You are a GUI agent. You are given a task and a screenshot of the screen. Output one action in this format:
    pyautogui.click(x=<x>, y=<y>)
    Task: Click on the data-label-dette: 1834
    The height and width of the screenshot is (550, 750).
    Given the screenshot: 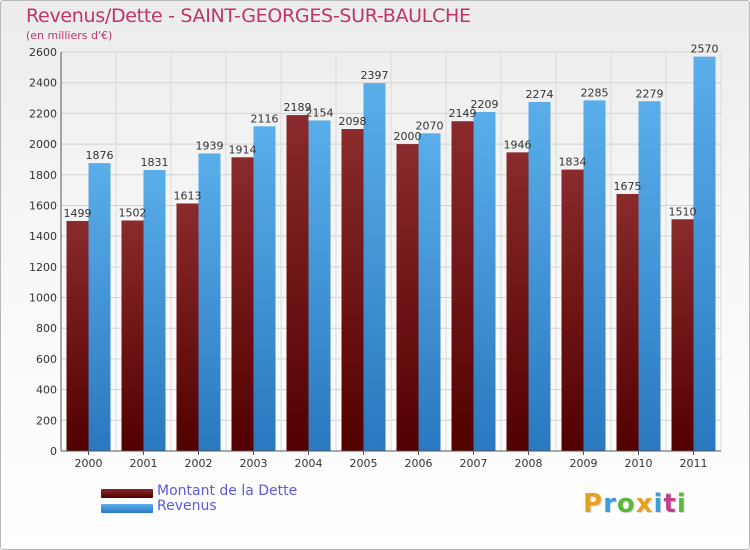 What is the action you would take?
    pyautogui.click(x=573, y=162)
    